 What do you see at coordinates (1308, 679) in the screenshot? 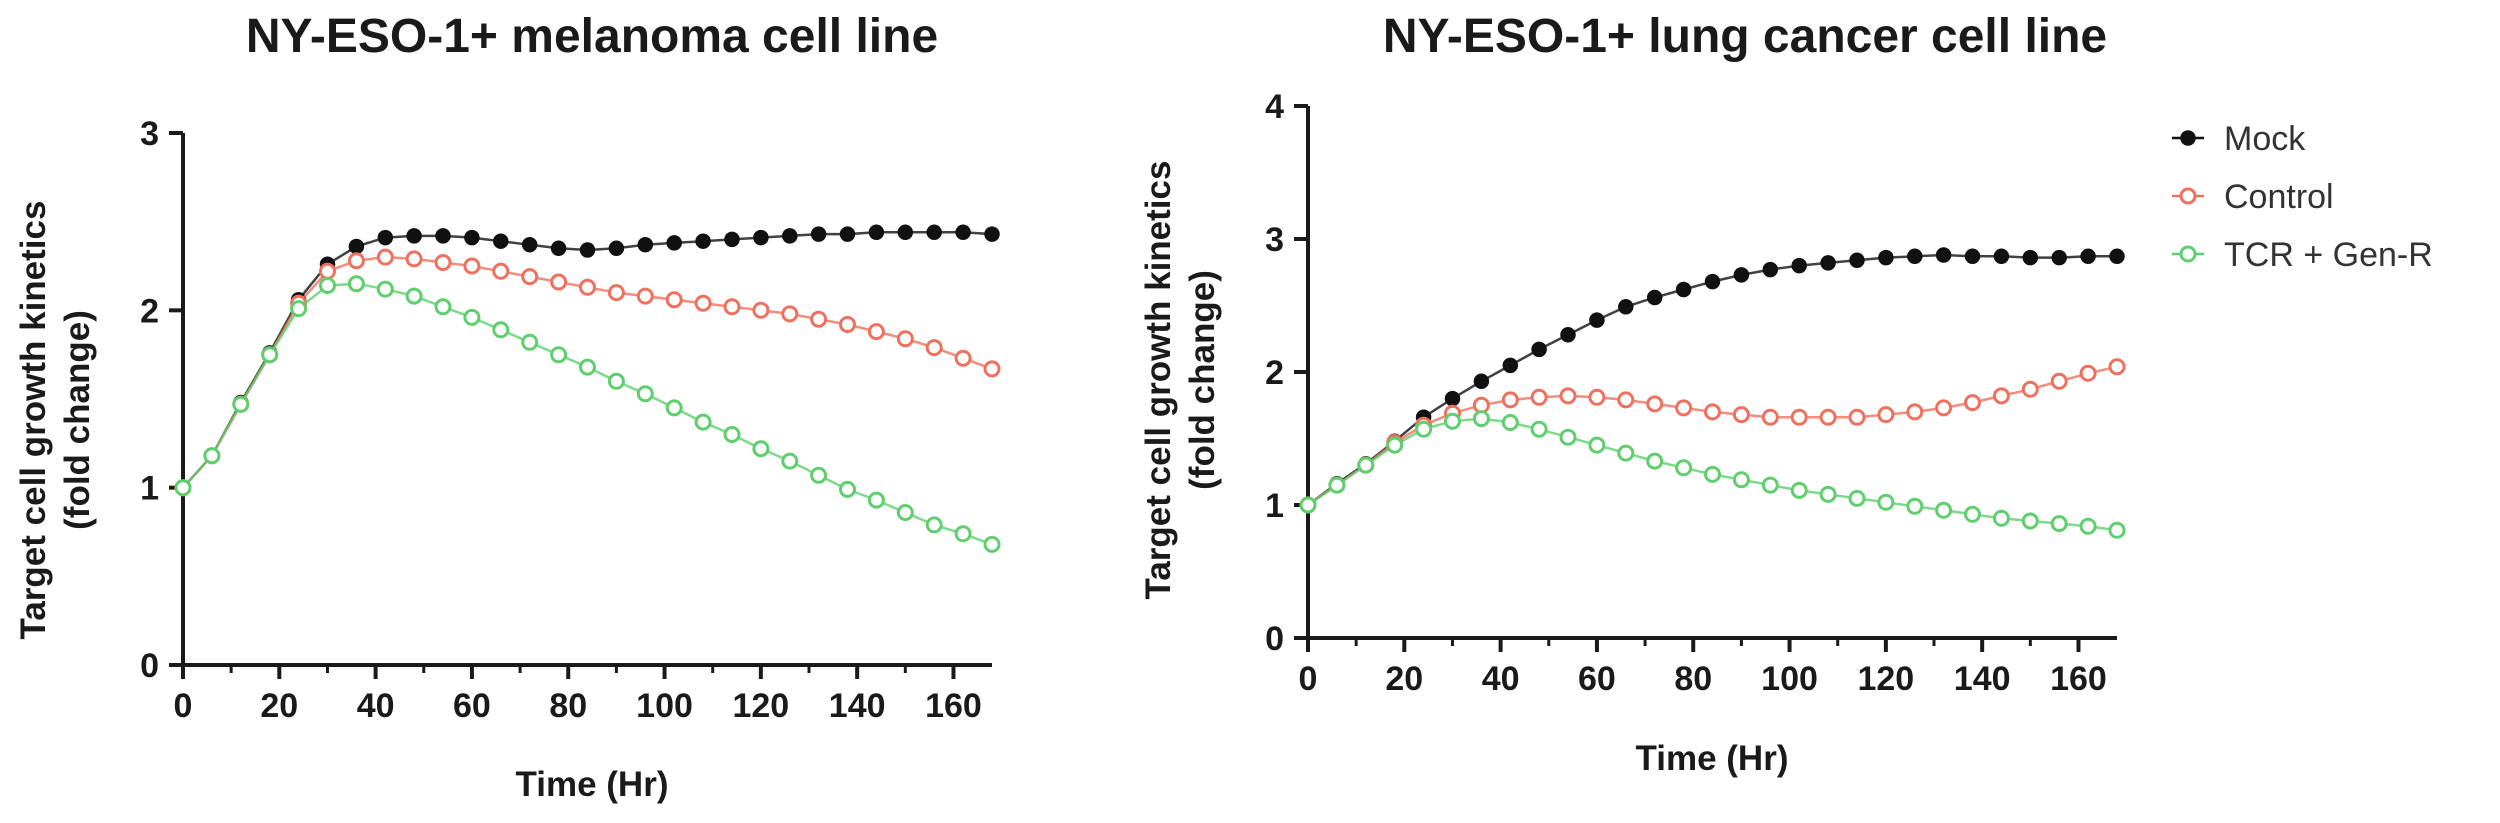
I see `lung-x-tick-label: 0` at bounding box center [1308, 679].